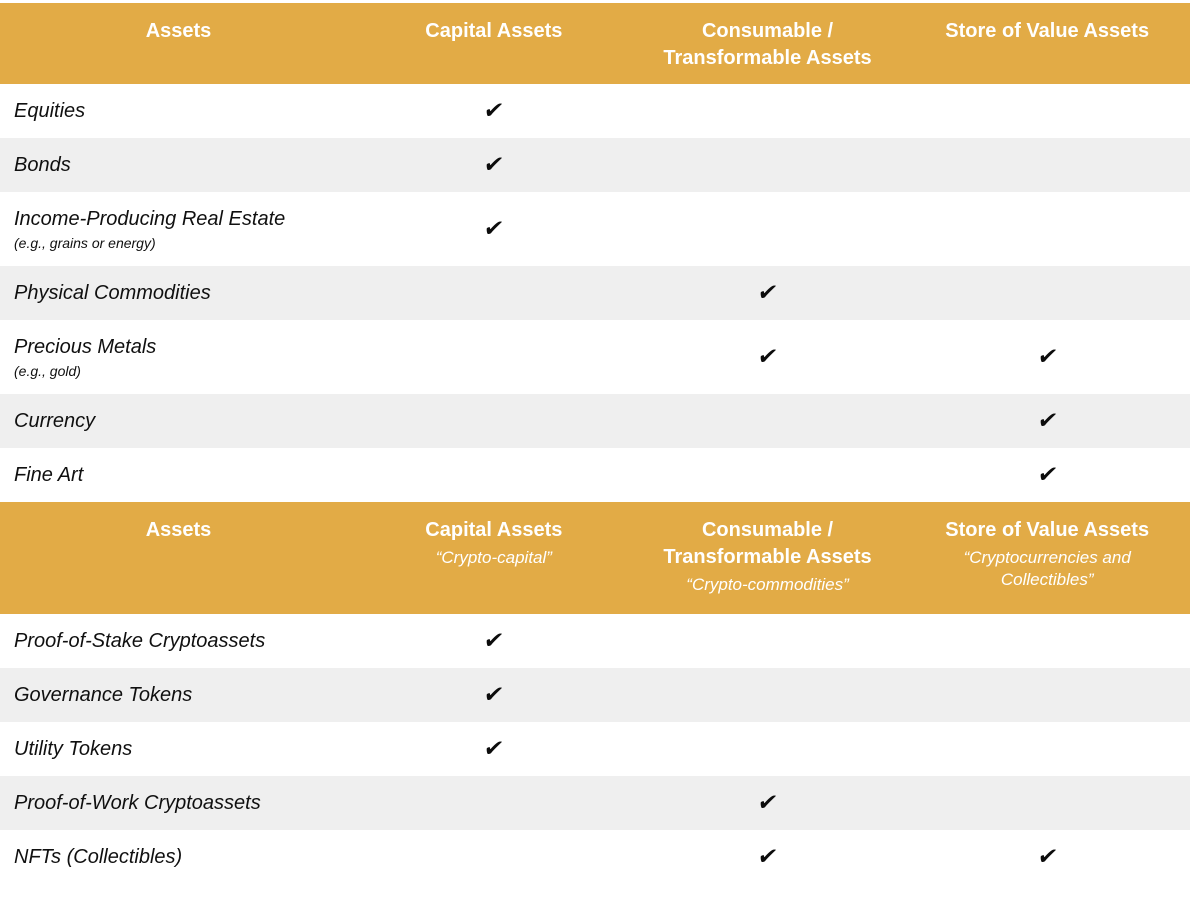 The image size is (1190, 898). Describe the element at coordinates (178, 357) in the screenshot. I see `asset-label-cell: Precious Metals (e.g., gold)` at that location.